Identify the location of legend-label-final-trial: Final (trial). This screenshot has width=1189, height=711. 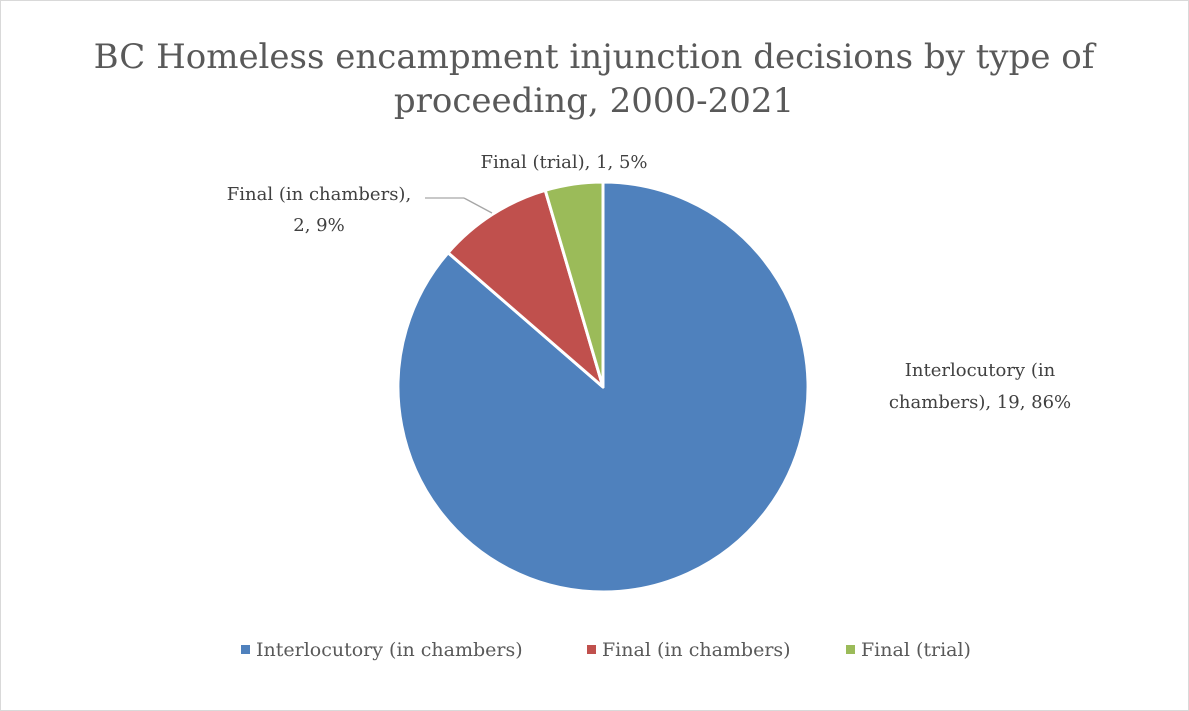
(916, 650).